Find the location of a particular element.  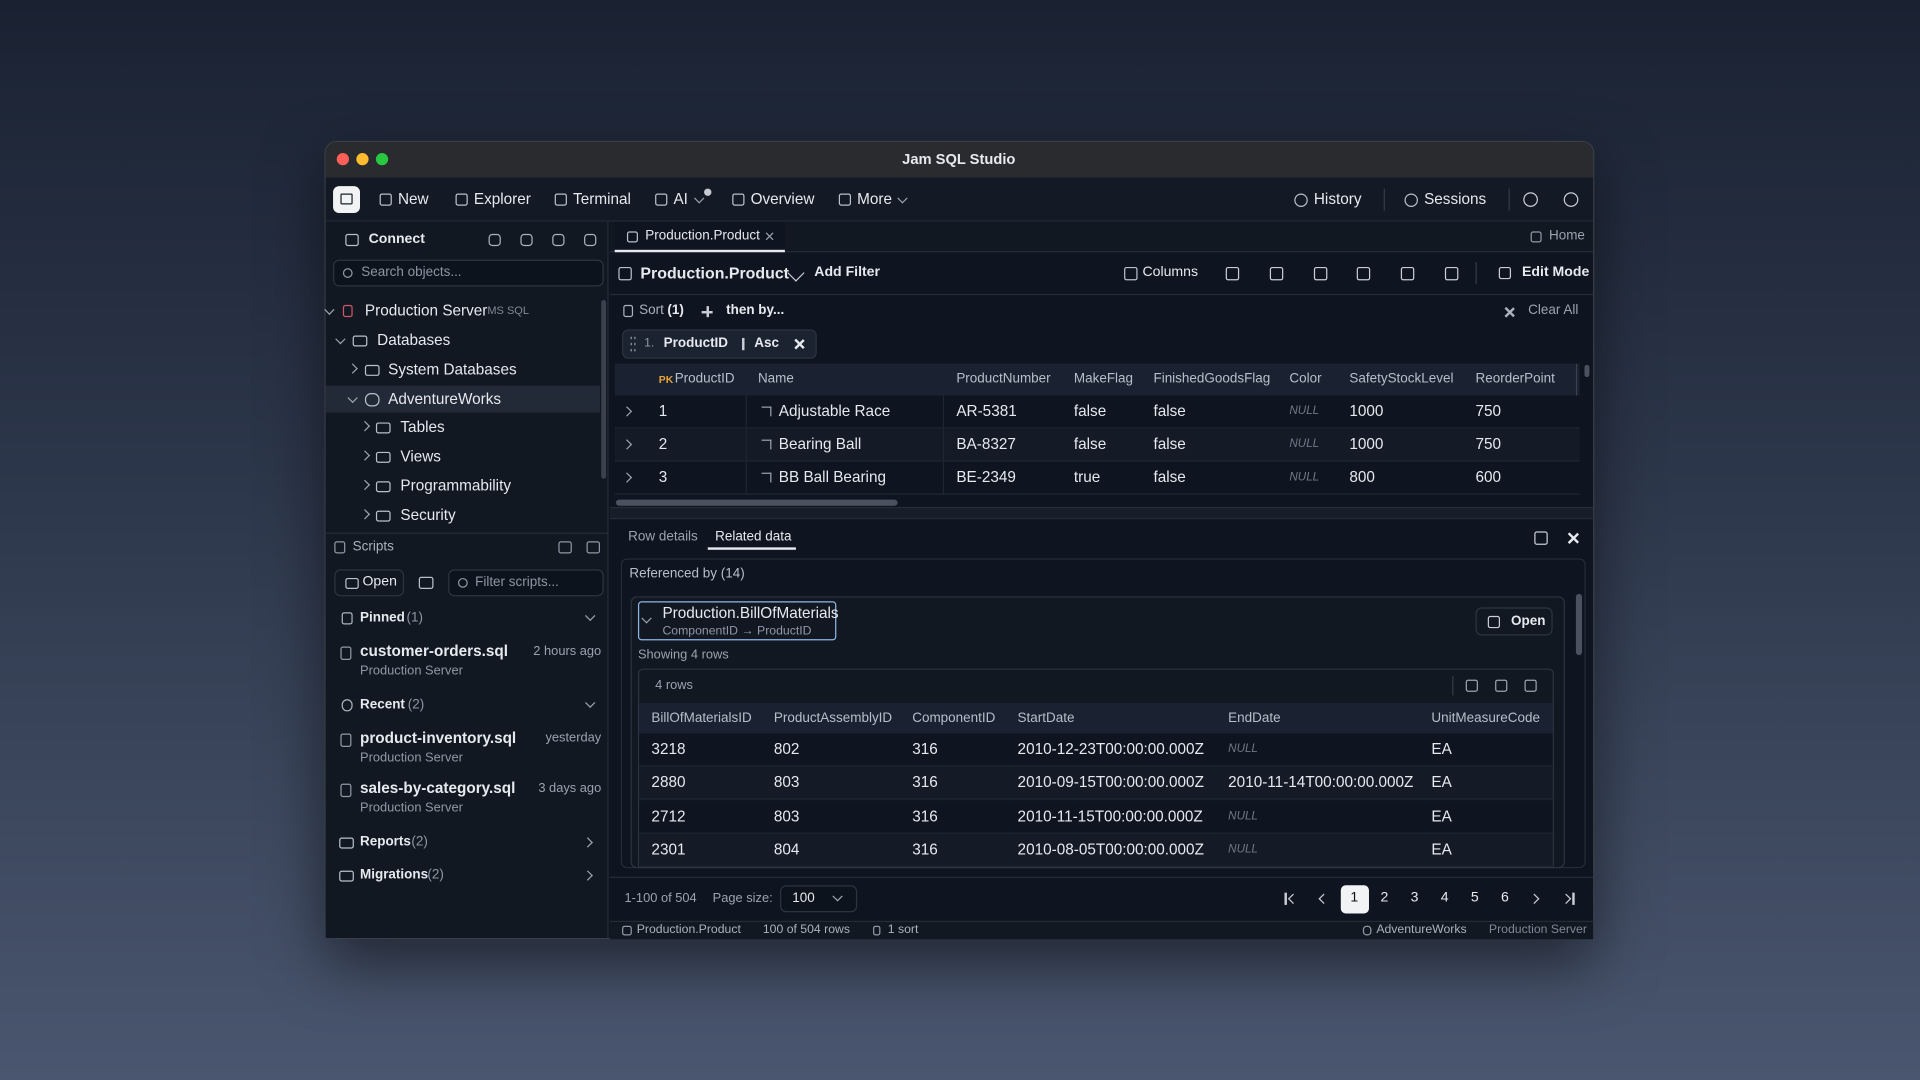

tree-item: Production Server is located at coordinates (426, 311).